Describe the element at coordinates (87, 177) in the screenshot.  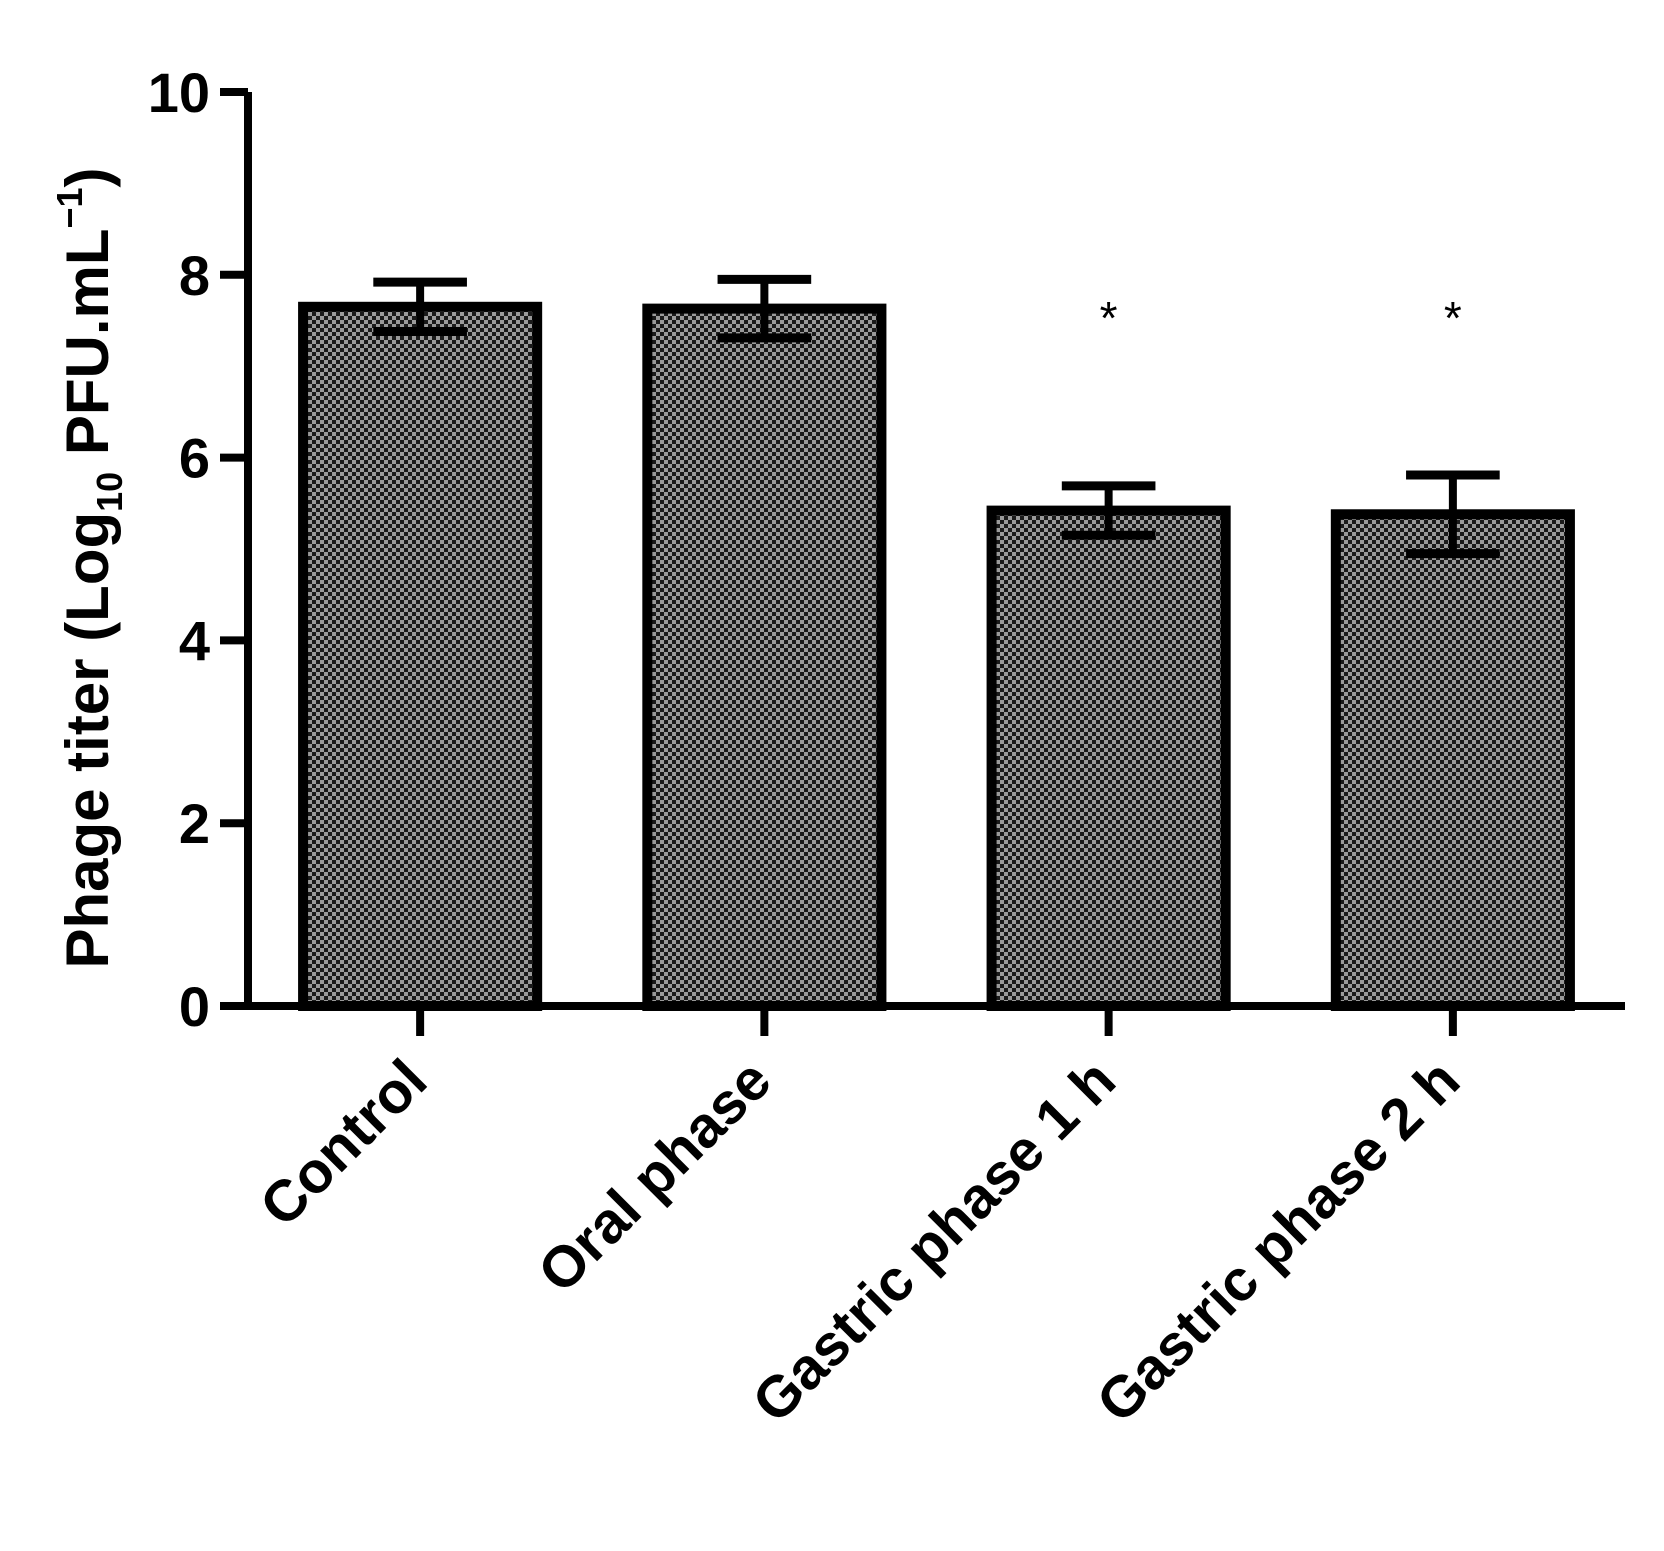
I see `y-axis-title-close: )` at that location.